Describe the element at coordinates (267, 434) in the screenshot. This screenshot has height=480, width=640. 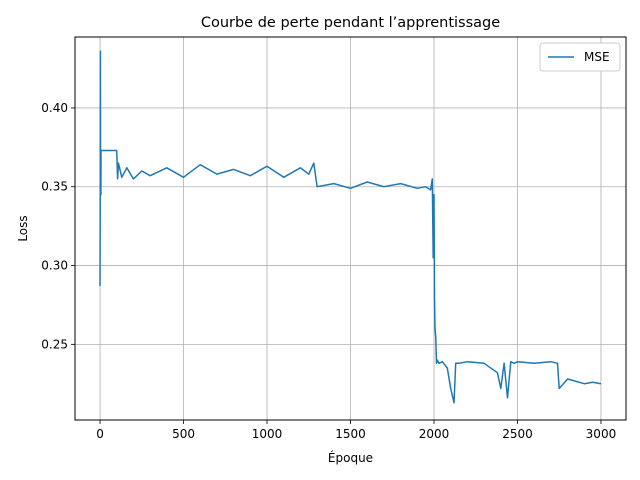
I see `x-tick-label: 1000` at that location.